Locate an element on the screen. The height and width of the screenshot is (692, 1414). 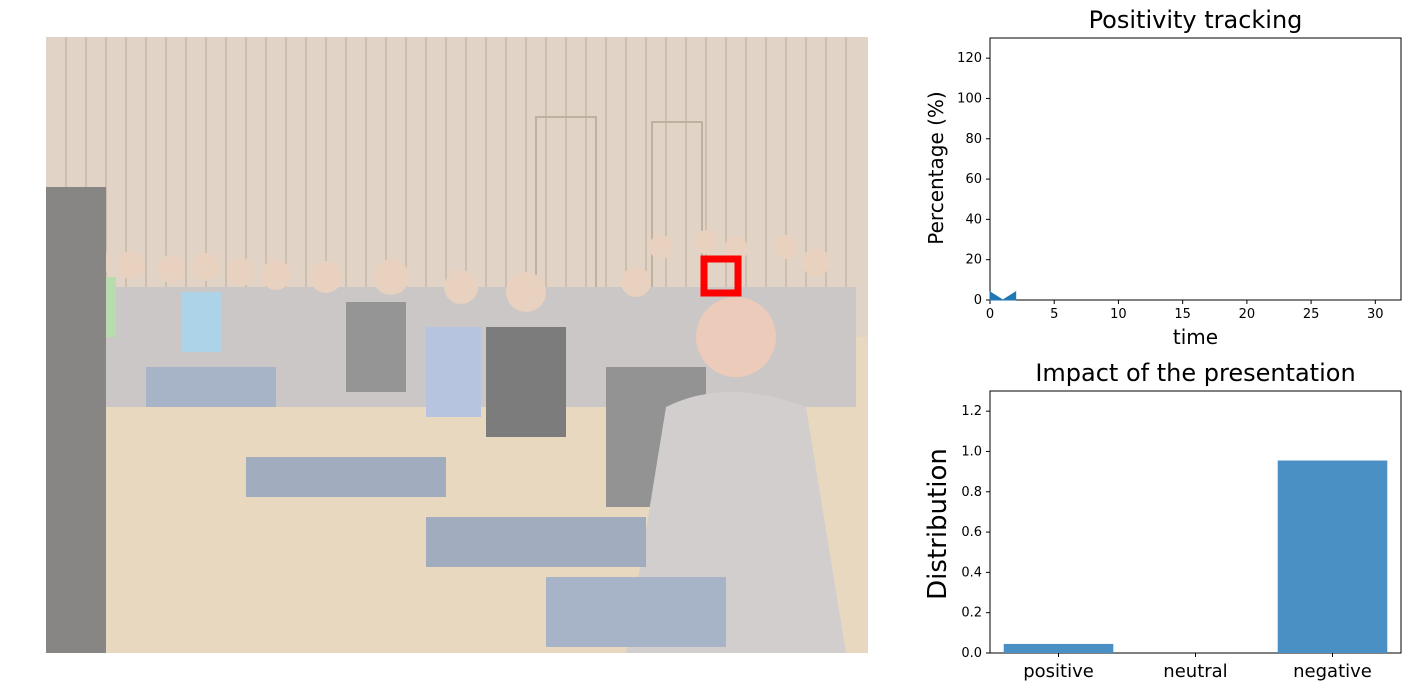
speaker-stand is located at coordinates (76, 420).